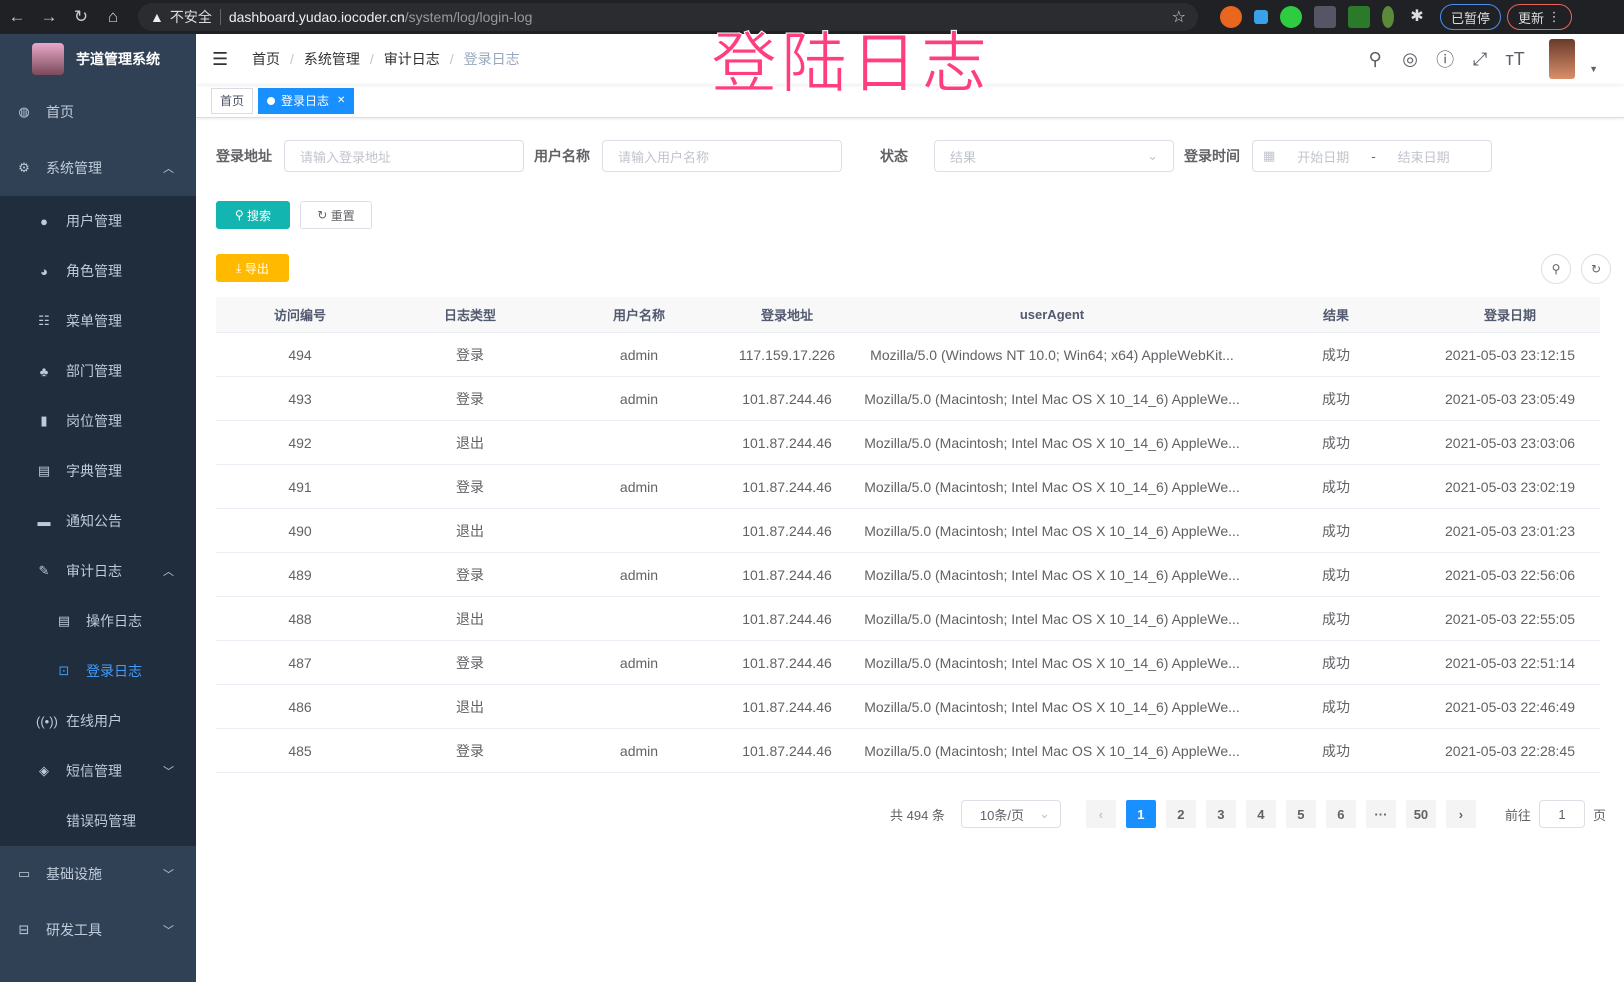 The image size is (1624, 982). What do you see at coordinates (98, 771) in the screenshot?
I see `sidebar-item: ◈ 短信管理 ﹀` at bounding box center [98, 771].